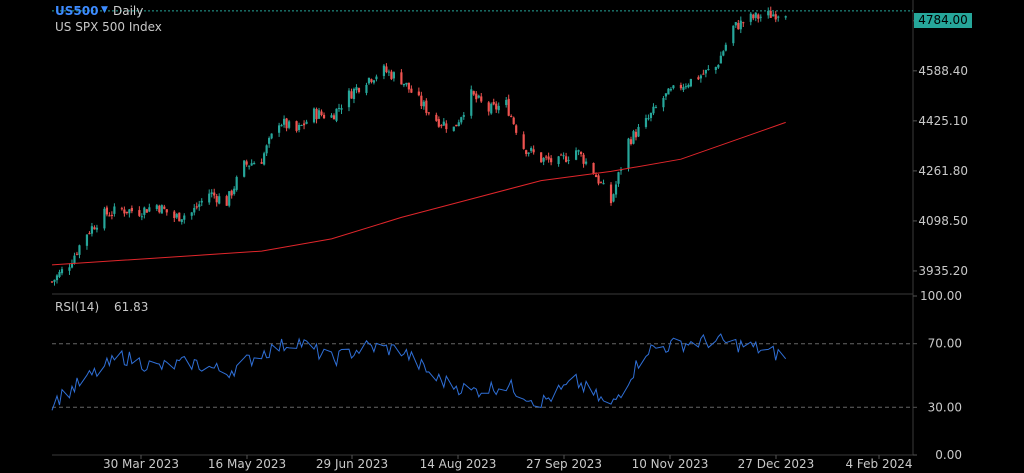  Describe the element at coordinates (670, 464) in the screenshot. I see `x-tick-label: 10 Nov 2023` at that location.